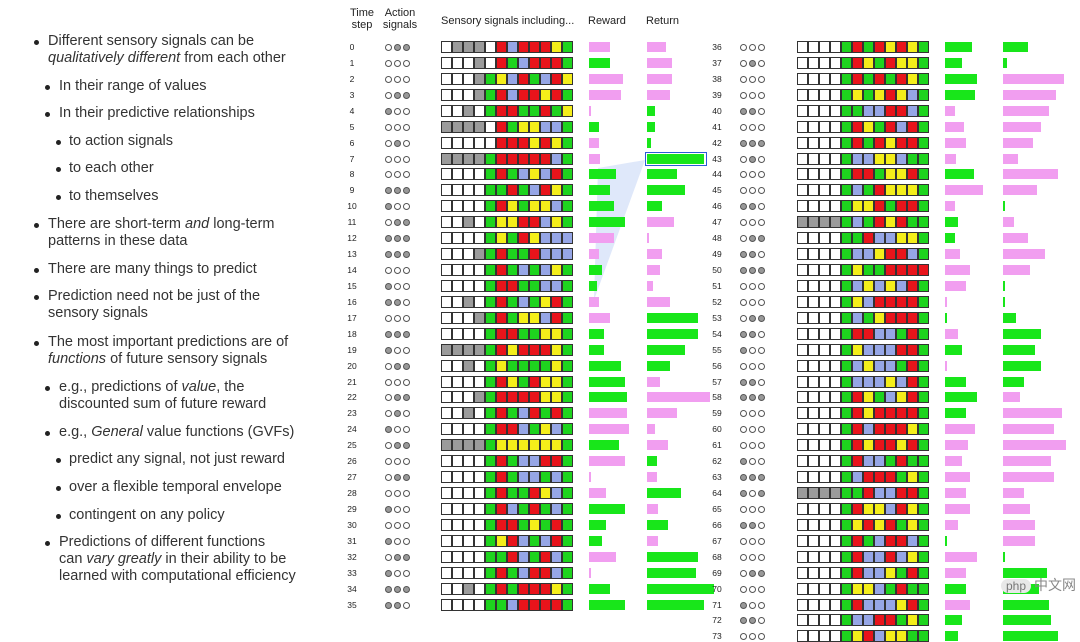  I want to click on time-step-label: 5, so click(352, 126).